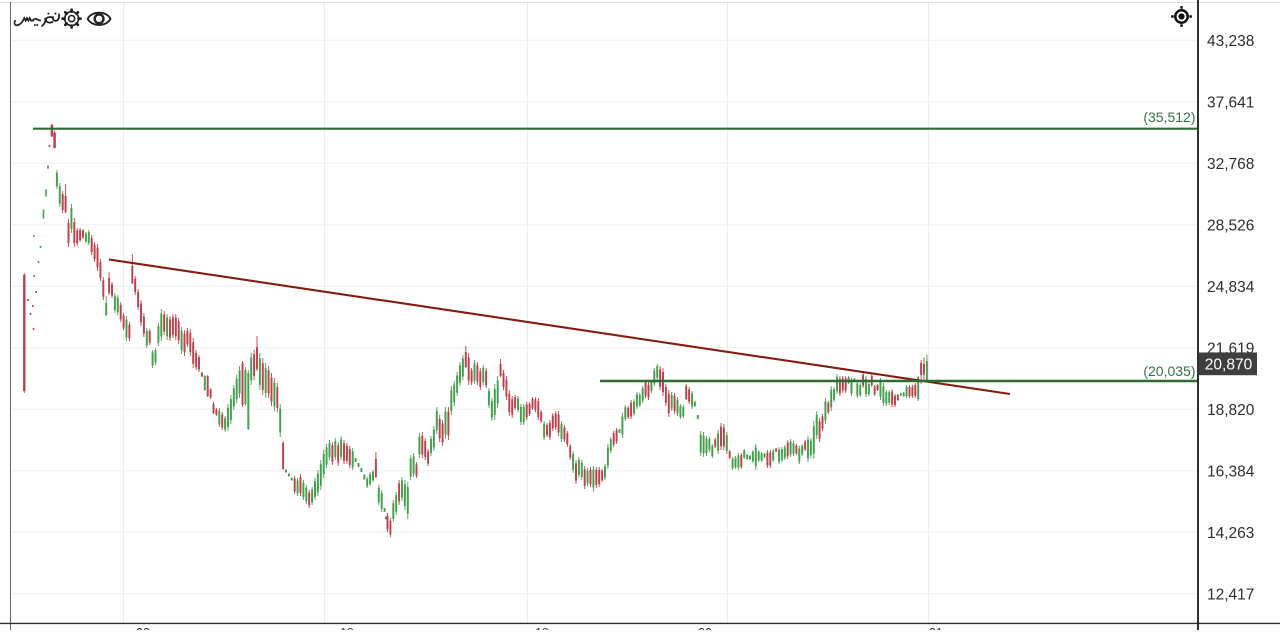  I want to click on svg-text: 43,238, so click(1230, 41).